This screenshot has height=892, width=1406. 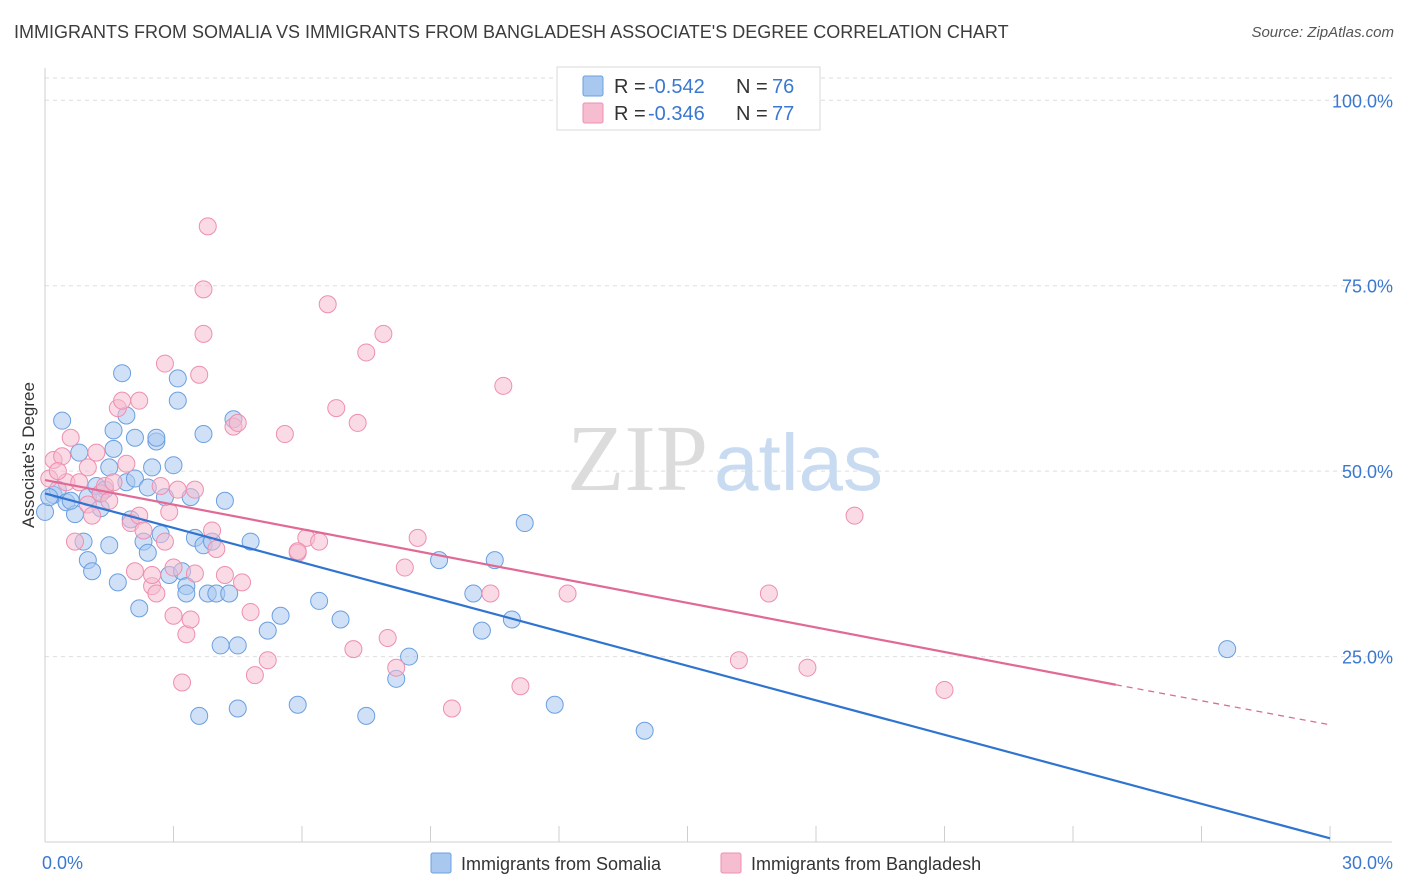 I want to click on somalia-n-value: 76, so click(x=783, y=87).